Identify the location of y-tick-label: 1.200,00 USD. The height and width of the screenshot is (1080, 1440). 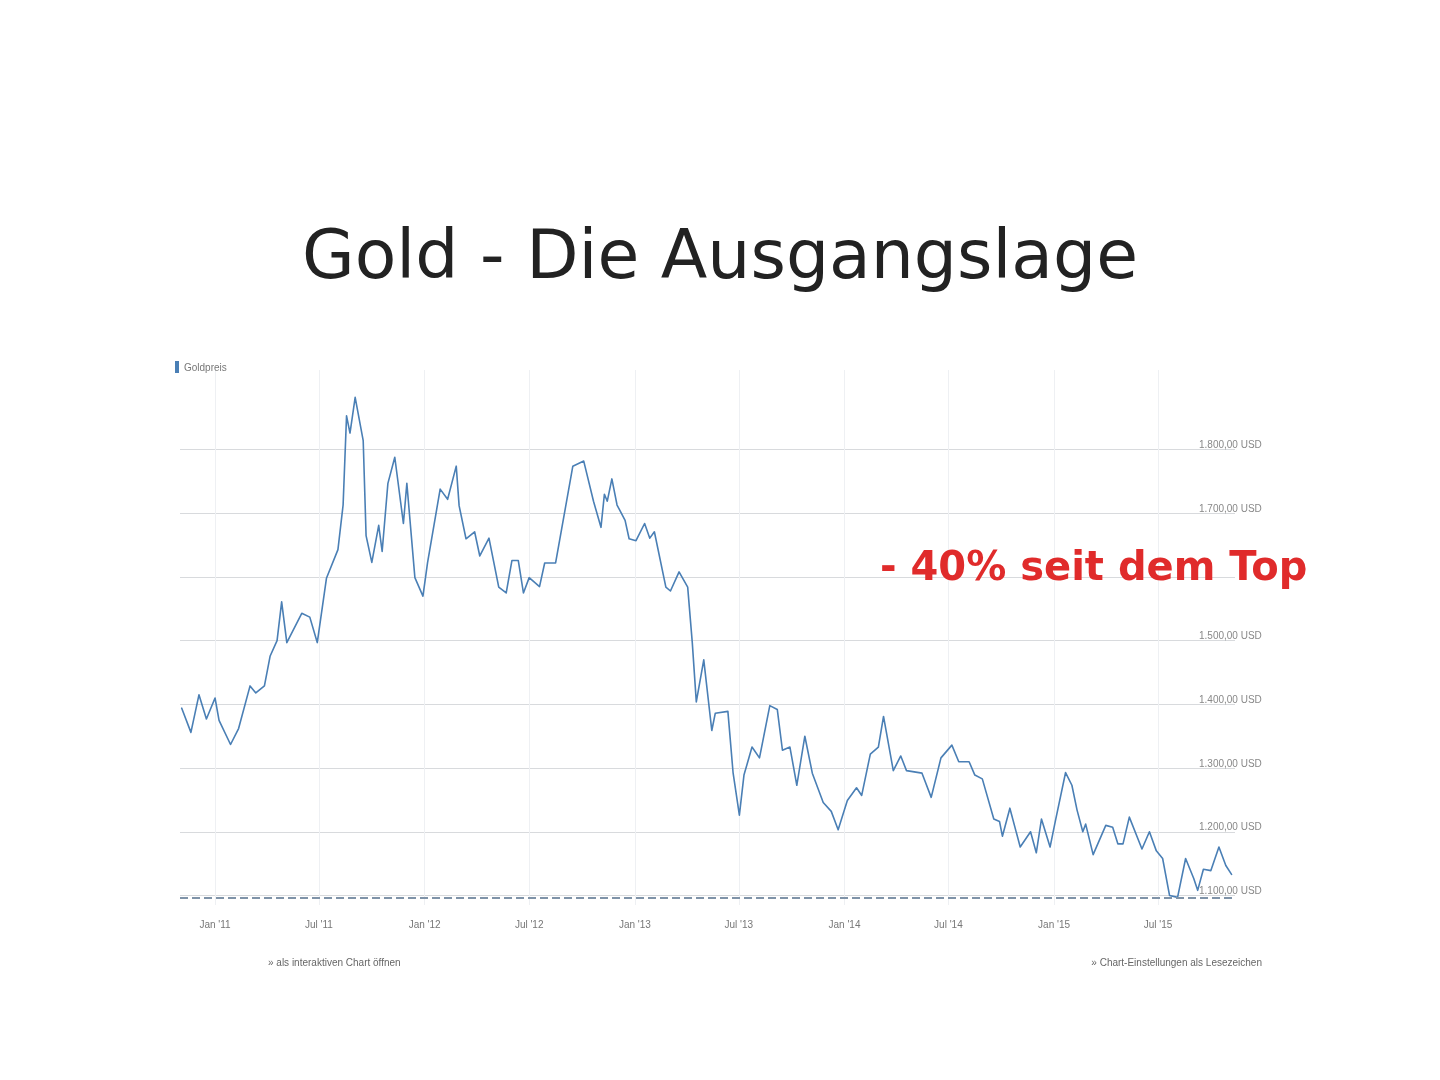
(1230, 827).